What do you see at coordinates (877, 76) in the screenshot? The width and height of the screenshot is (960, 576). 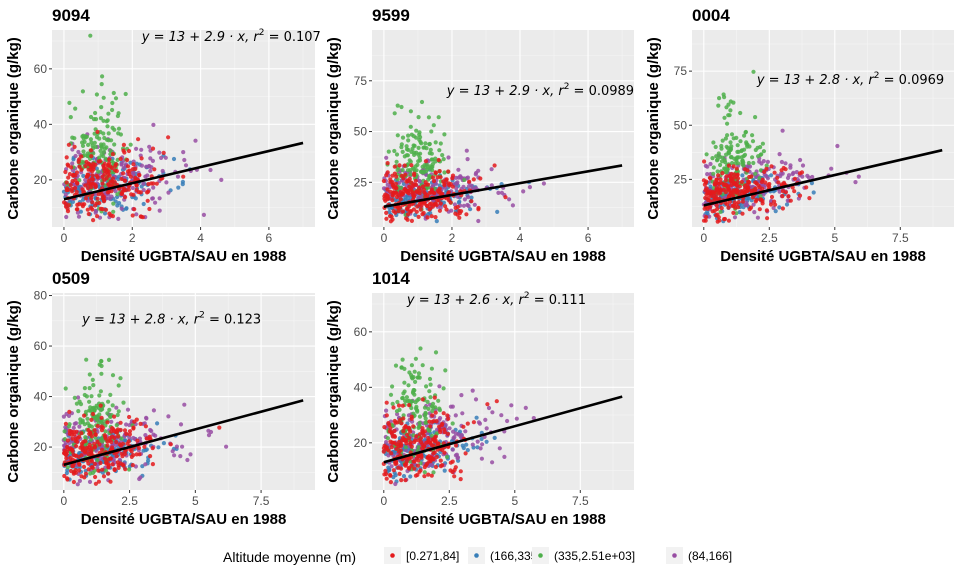 I see `r2-superscript: 2` at bounding box center [877, 76].